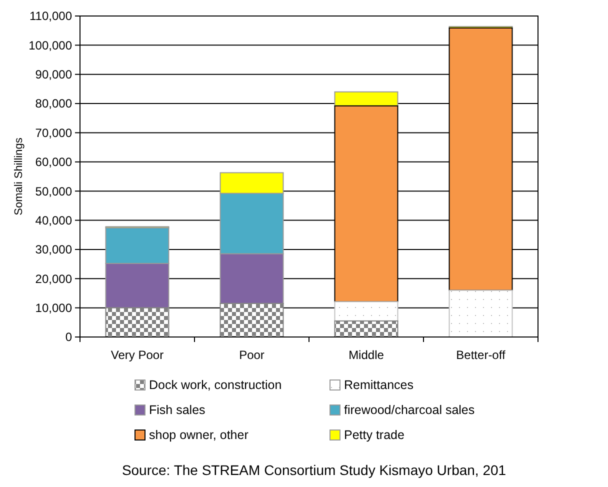 This screenshot has width=608, height=487. Describe the element at coordinates (177, 410) in the screenshot. I see `legend-label: Fish sales` at that location.